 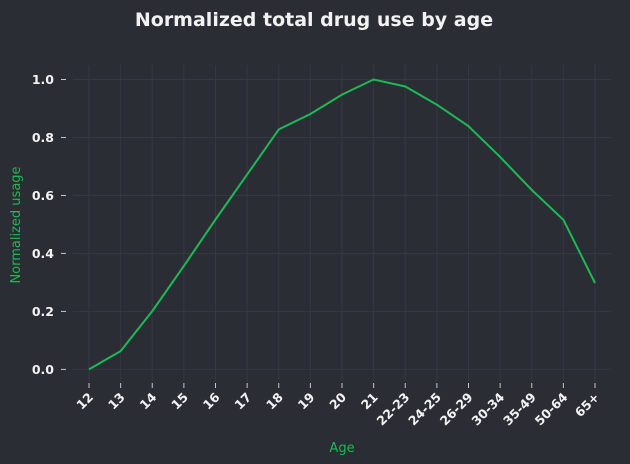 I want to click on x-tick-label: 15, so click(x=179, y=401).